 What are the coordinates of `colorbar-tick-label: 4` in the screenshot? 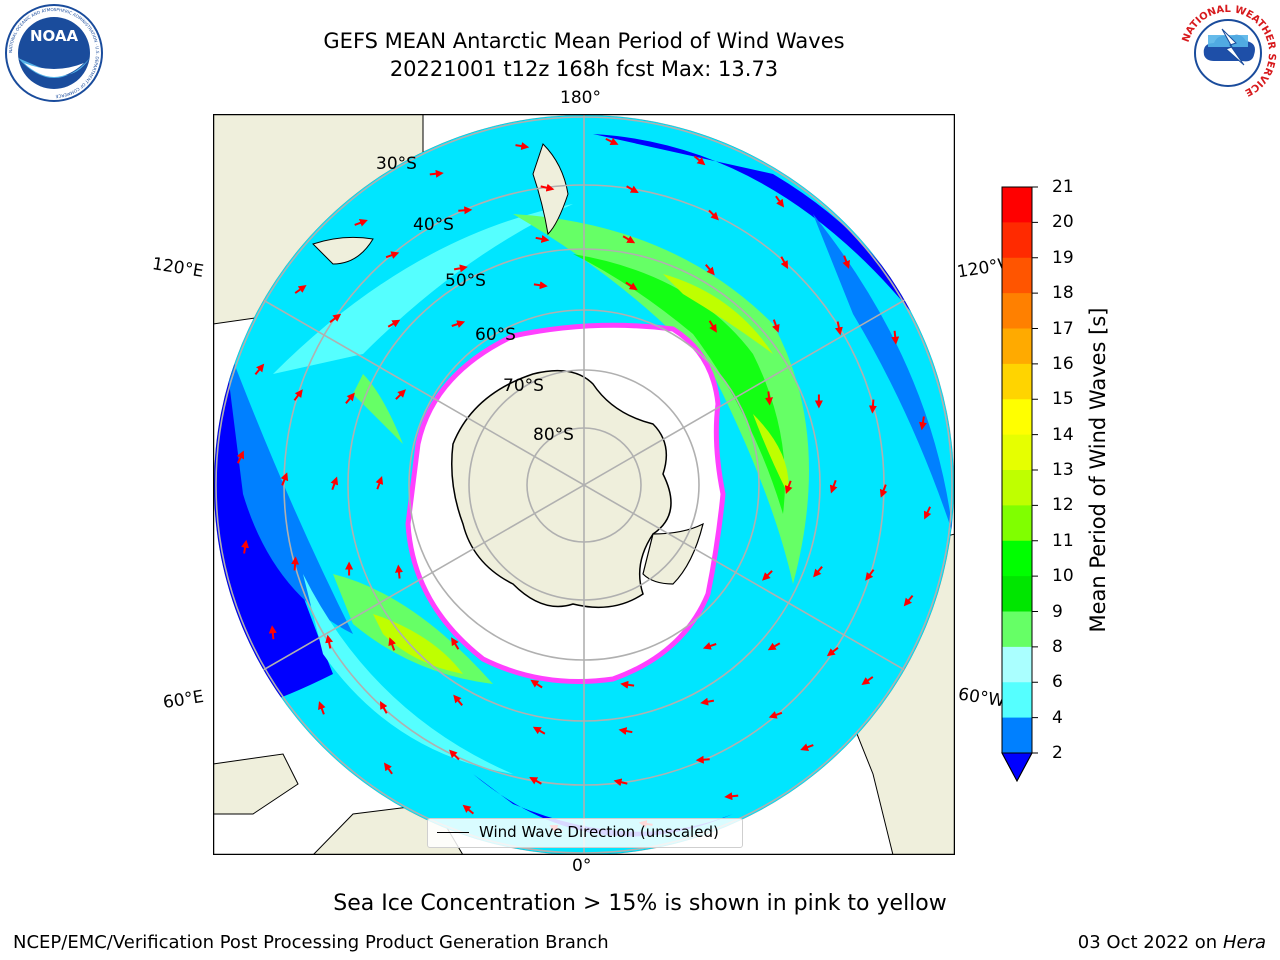 It's located at (1057, 717).